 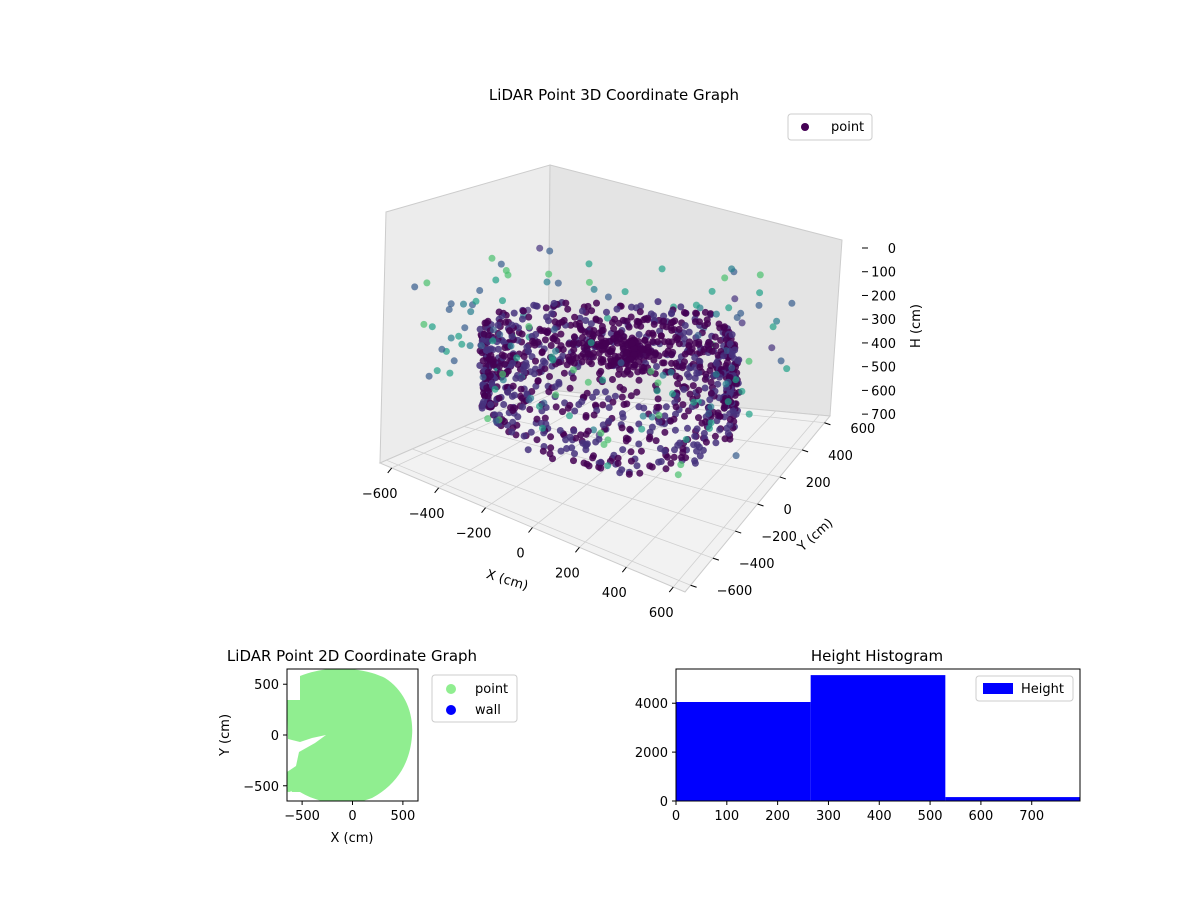 What do you see at coordinates (777, 816) in the screenshot?
I see `x-tick-label-hist: 200` at bounding box center [777, 816].